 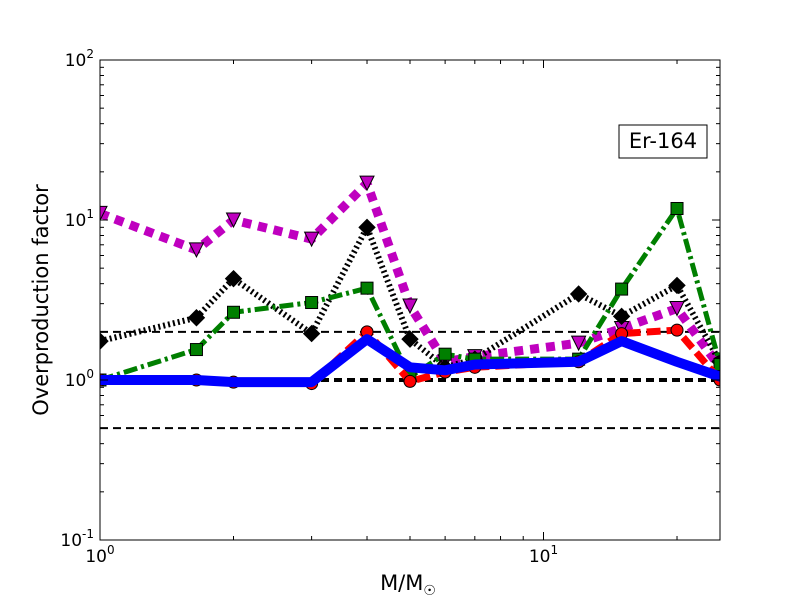 I want to click on y-tick-label-2: 10¹, so click(x=79, y=219).